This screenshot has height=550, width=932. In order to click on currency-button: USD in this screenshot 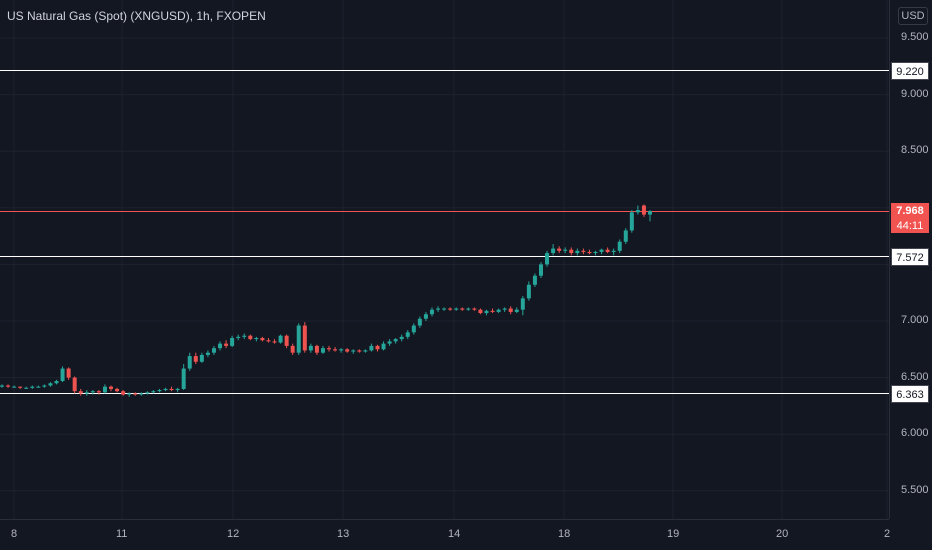, I will do `click(913, 16)`.